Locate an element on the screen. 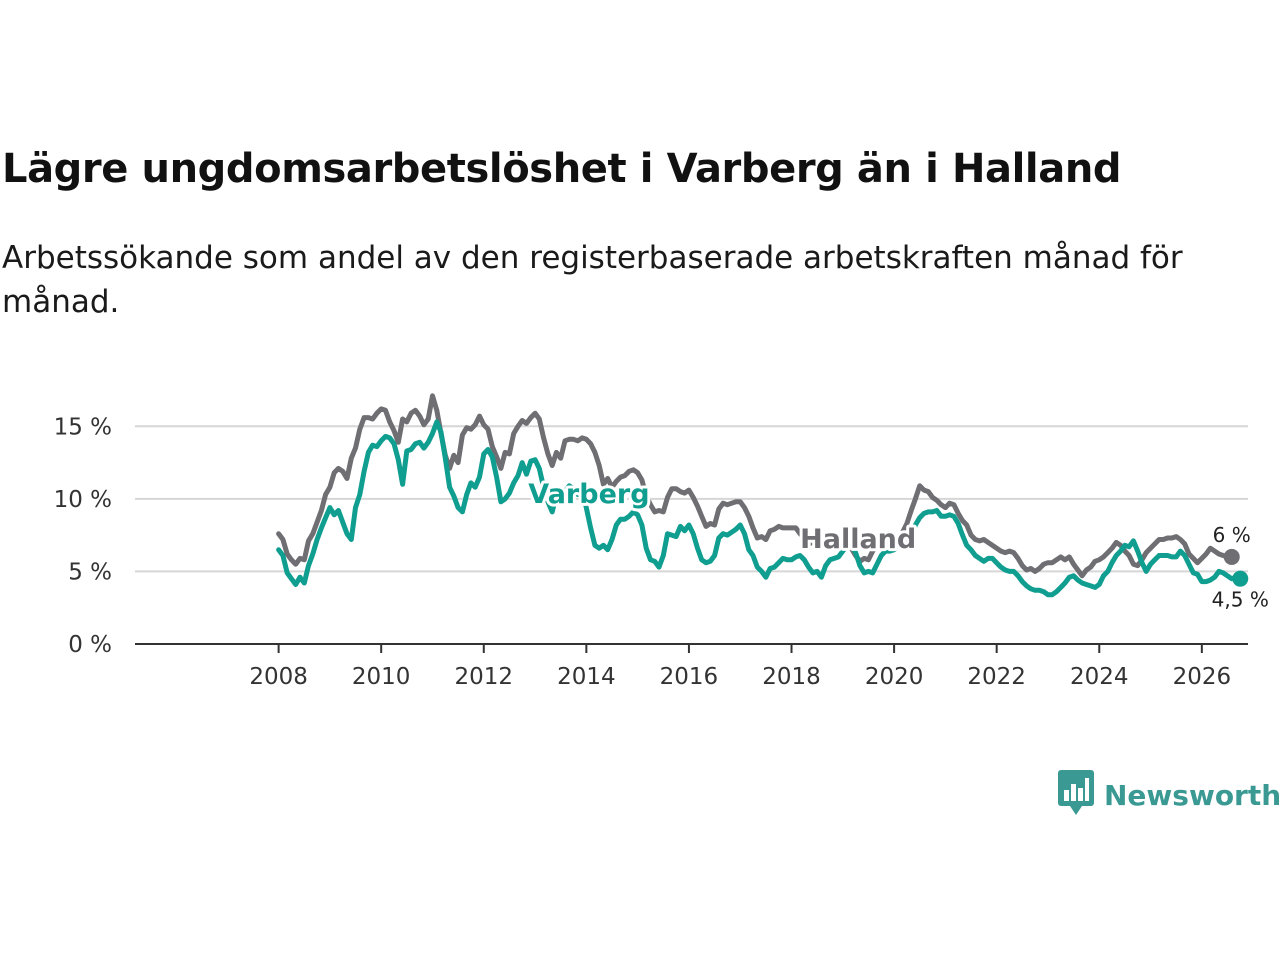 The height and width of the screenshot is (960, 1280). y-tick-label: 0 % is located at coordinates (90, 645).